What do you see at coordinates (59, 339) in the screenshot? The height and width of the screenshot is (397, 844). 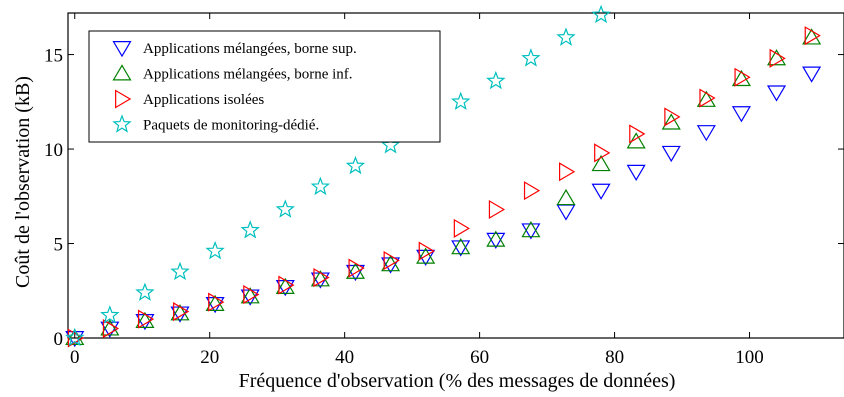 I see `y-tick-label: 0` at bounding box center [59, 339].